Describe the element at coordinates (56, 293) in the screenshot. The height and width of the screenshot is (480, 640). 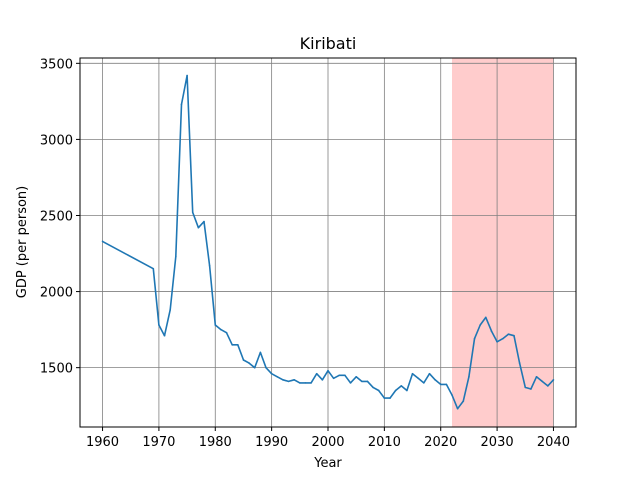
I see `y-tick-label: 2000` at that location.